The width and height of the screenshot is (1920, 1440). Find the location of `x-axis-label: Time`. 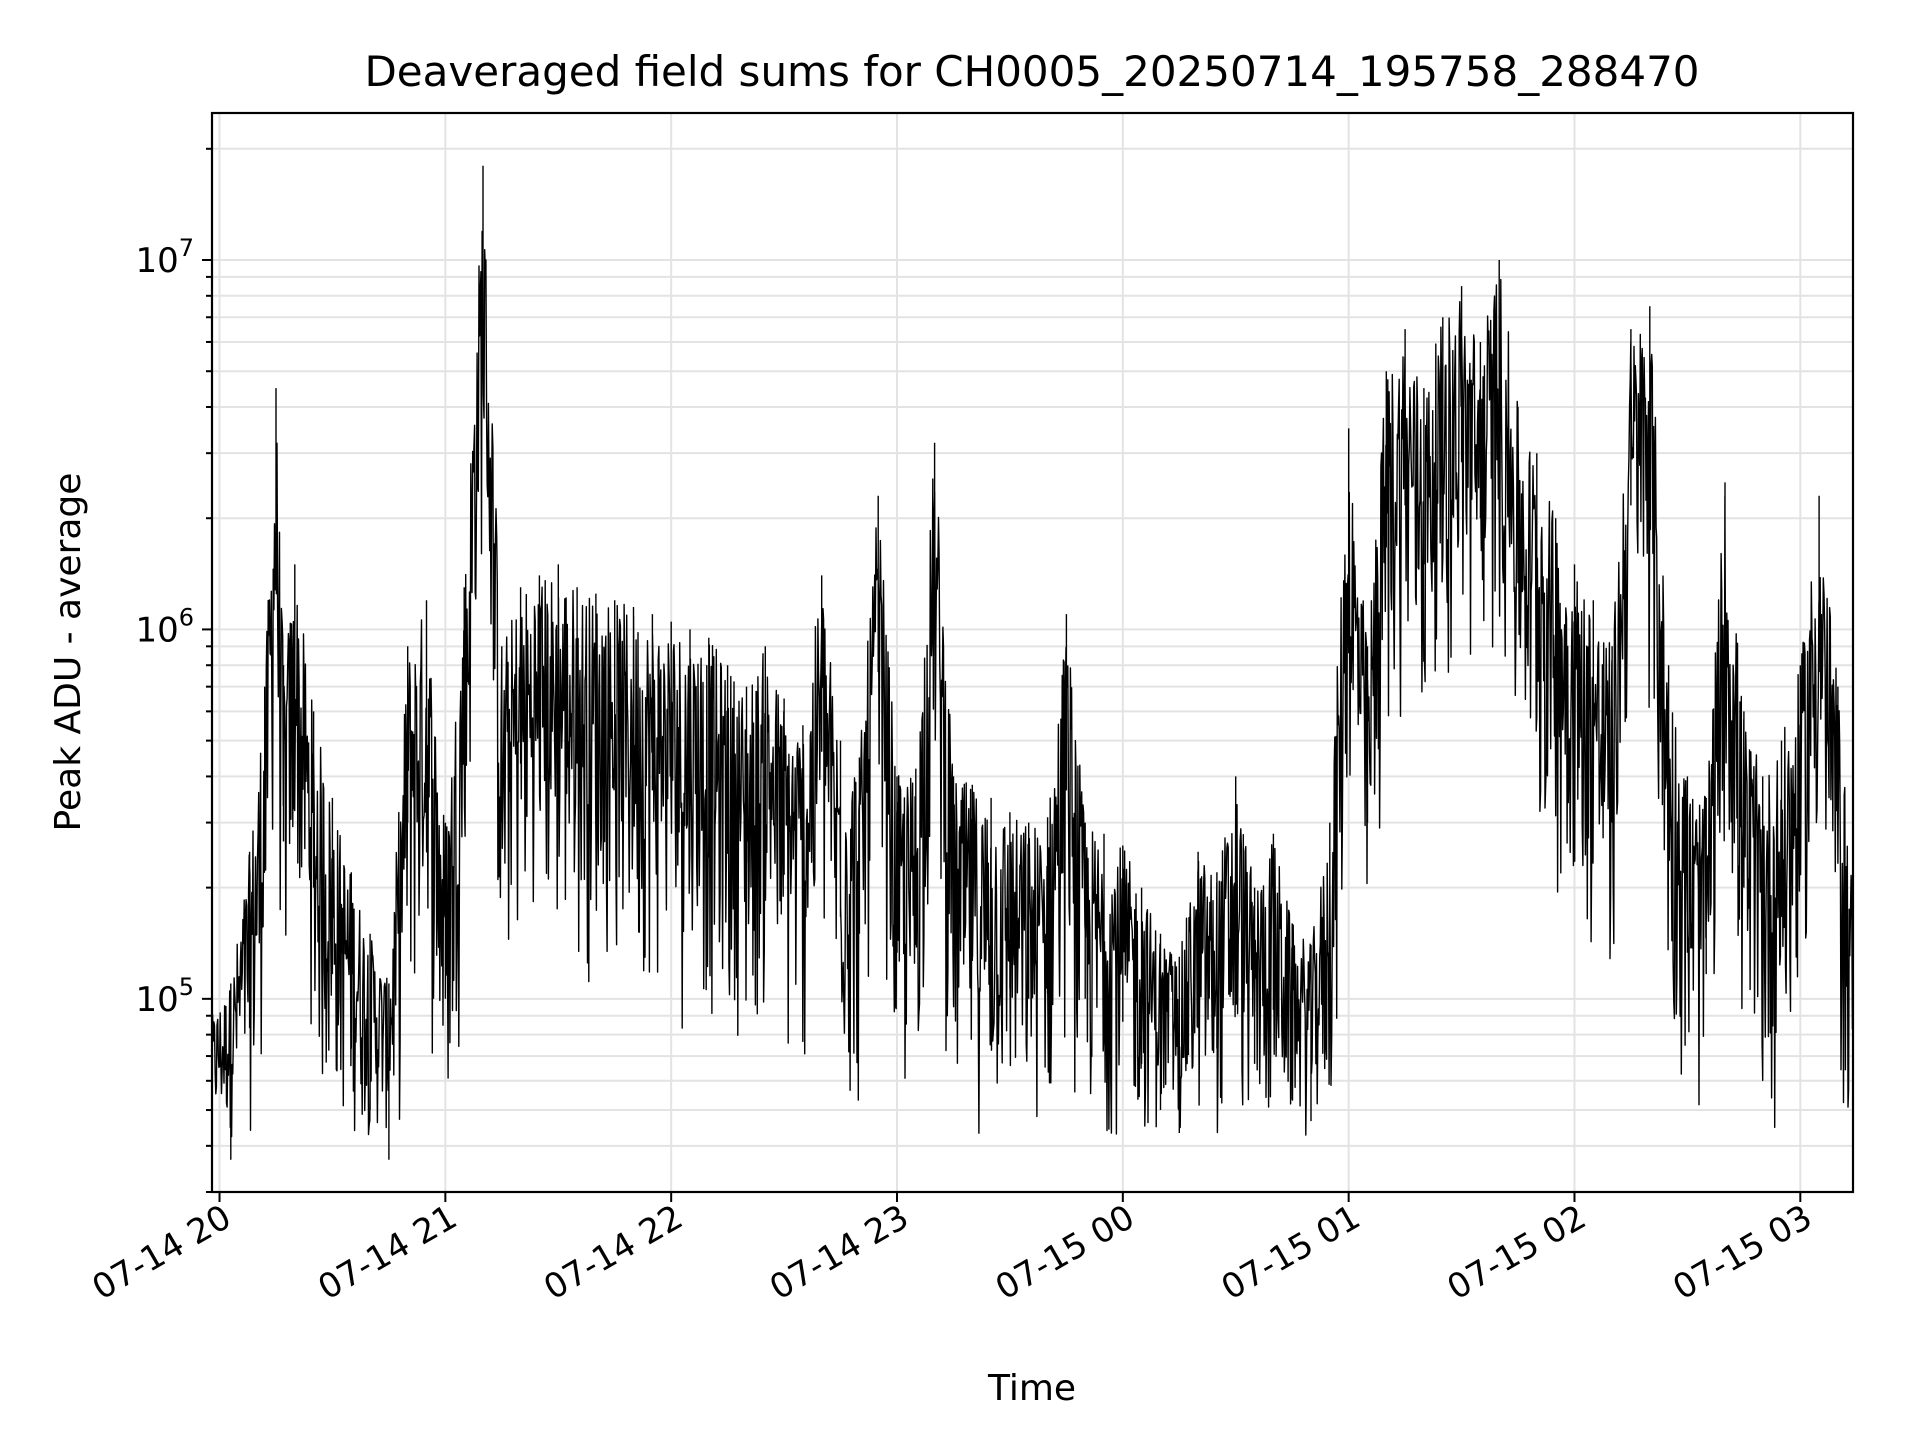

x-axis-label: Time is located at coordinates (1031, 1388).